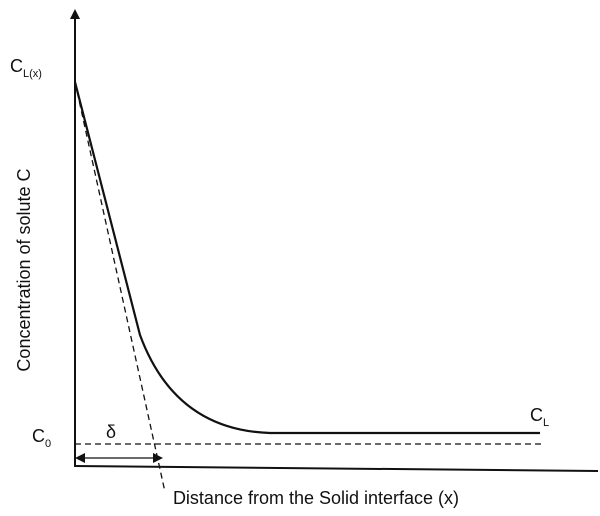 This screenshot has height=516, width=600. I want to click on c0-label: C0, so click(41, 438).